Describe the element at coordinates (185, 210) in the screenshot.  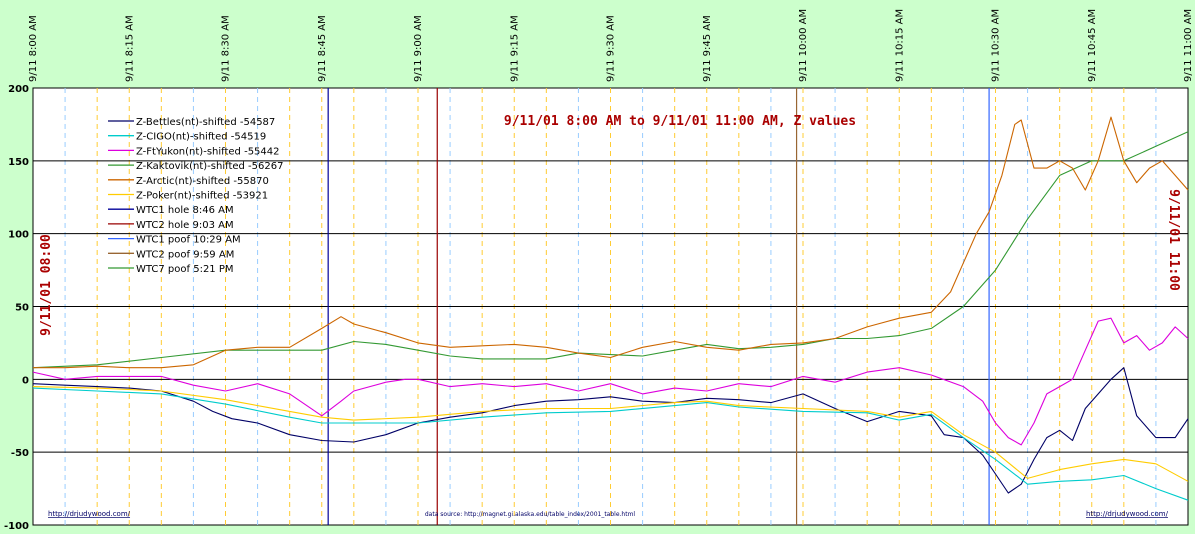
I see `legend-label: WTC1 hole 8:46 AM` at that location.